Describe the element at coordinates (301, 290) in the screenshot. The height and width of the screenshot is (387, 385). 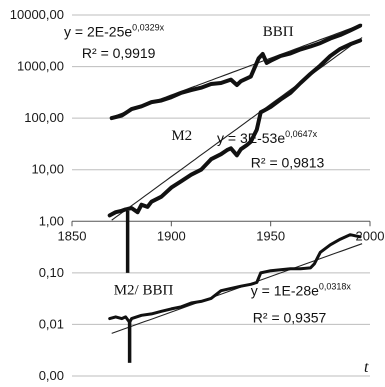
I see `regression-equation: y = 1E-28e0,0318x` at that location.